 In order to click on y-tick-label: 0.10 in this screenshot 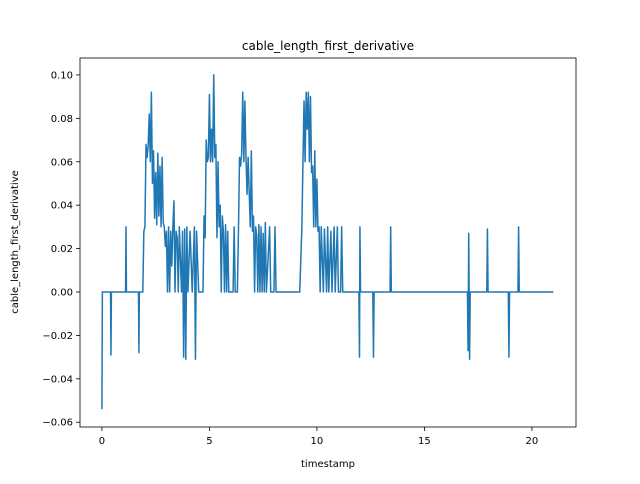, I will do `click(62, 75)`.